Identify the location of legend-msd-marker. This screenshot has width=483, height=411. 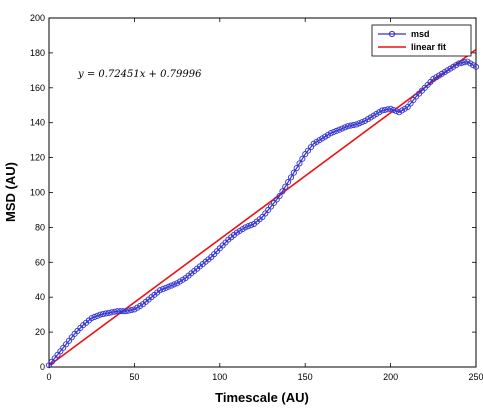
(392, 34).